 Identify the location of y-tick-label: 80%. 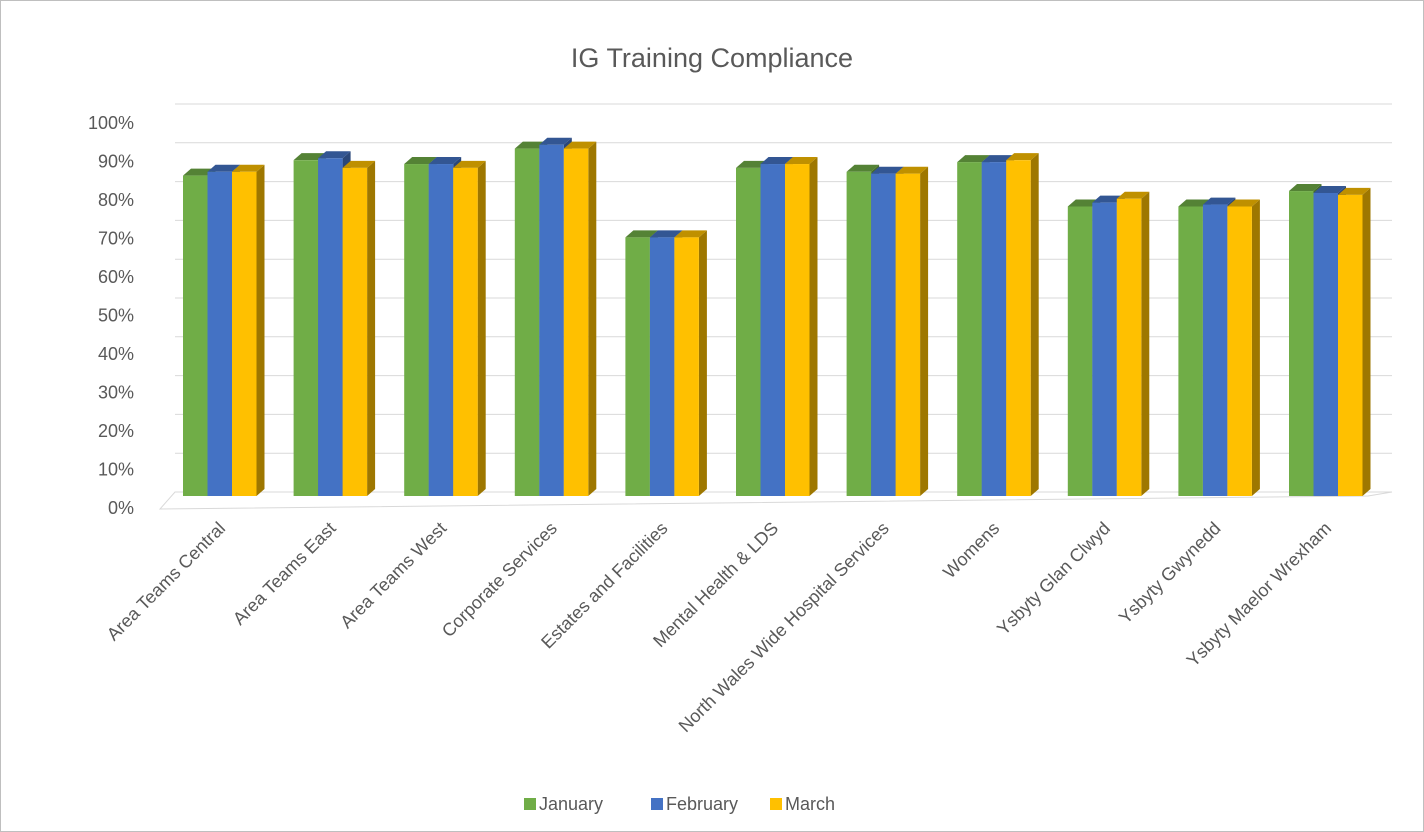
(116, 200).